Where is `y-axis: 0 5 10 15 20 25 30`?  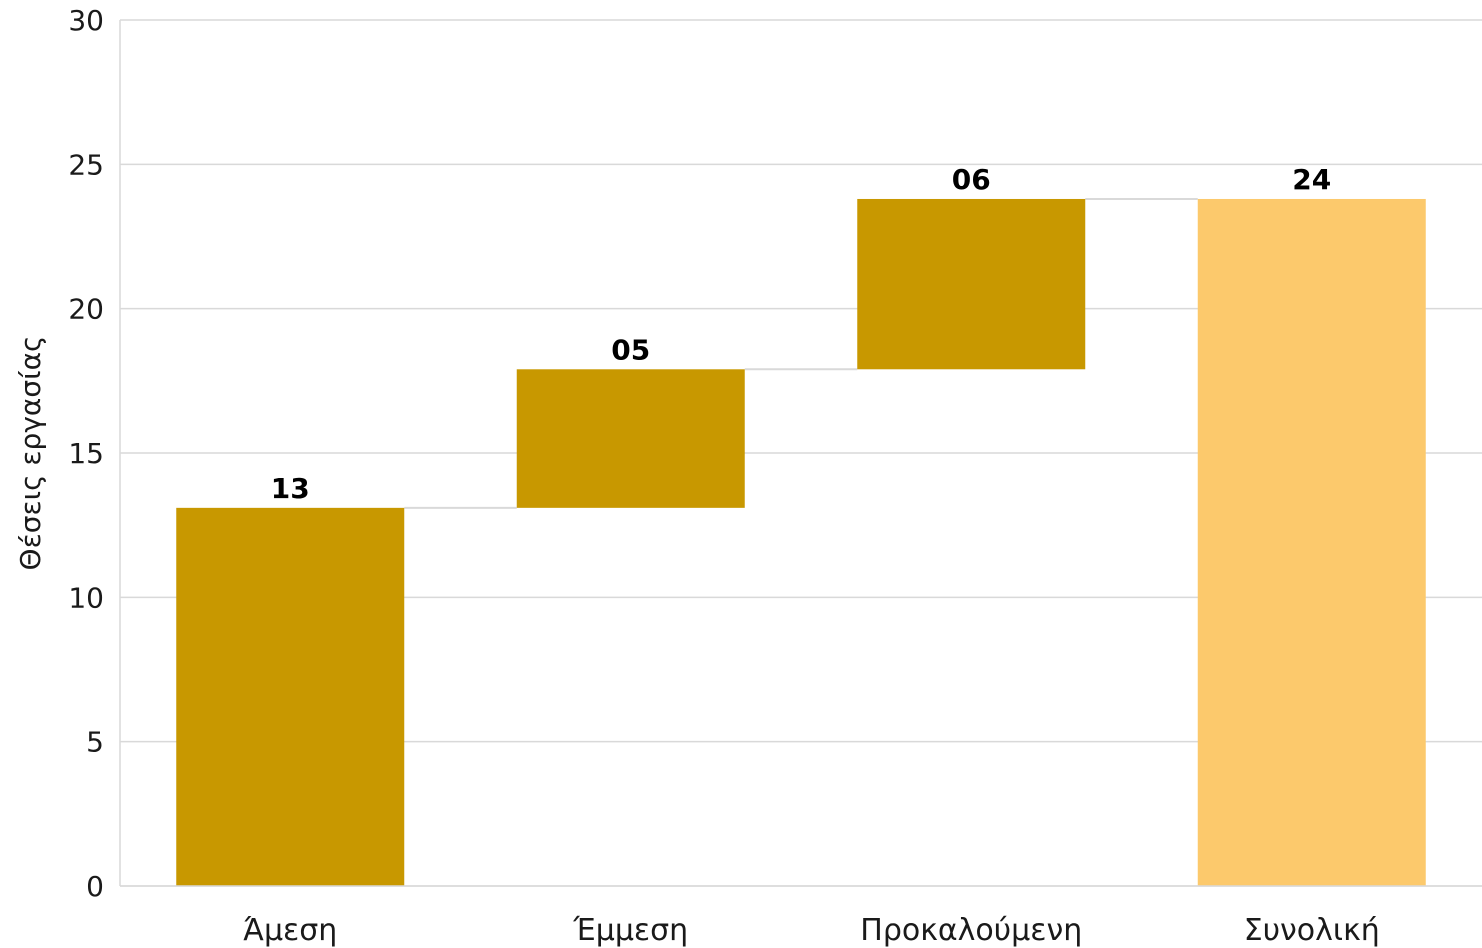
y-axis: 0 5 10 15 20 25 30 is located at coordinates (94, 453).